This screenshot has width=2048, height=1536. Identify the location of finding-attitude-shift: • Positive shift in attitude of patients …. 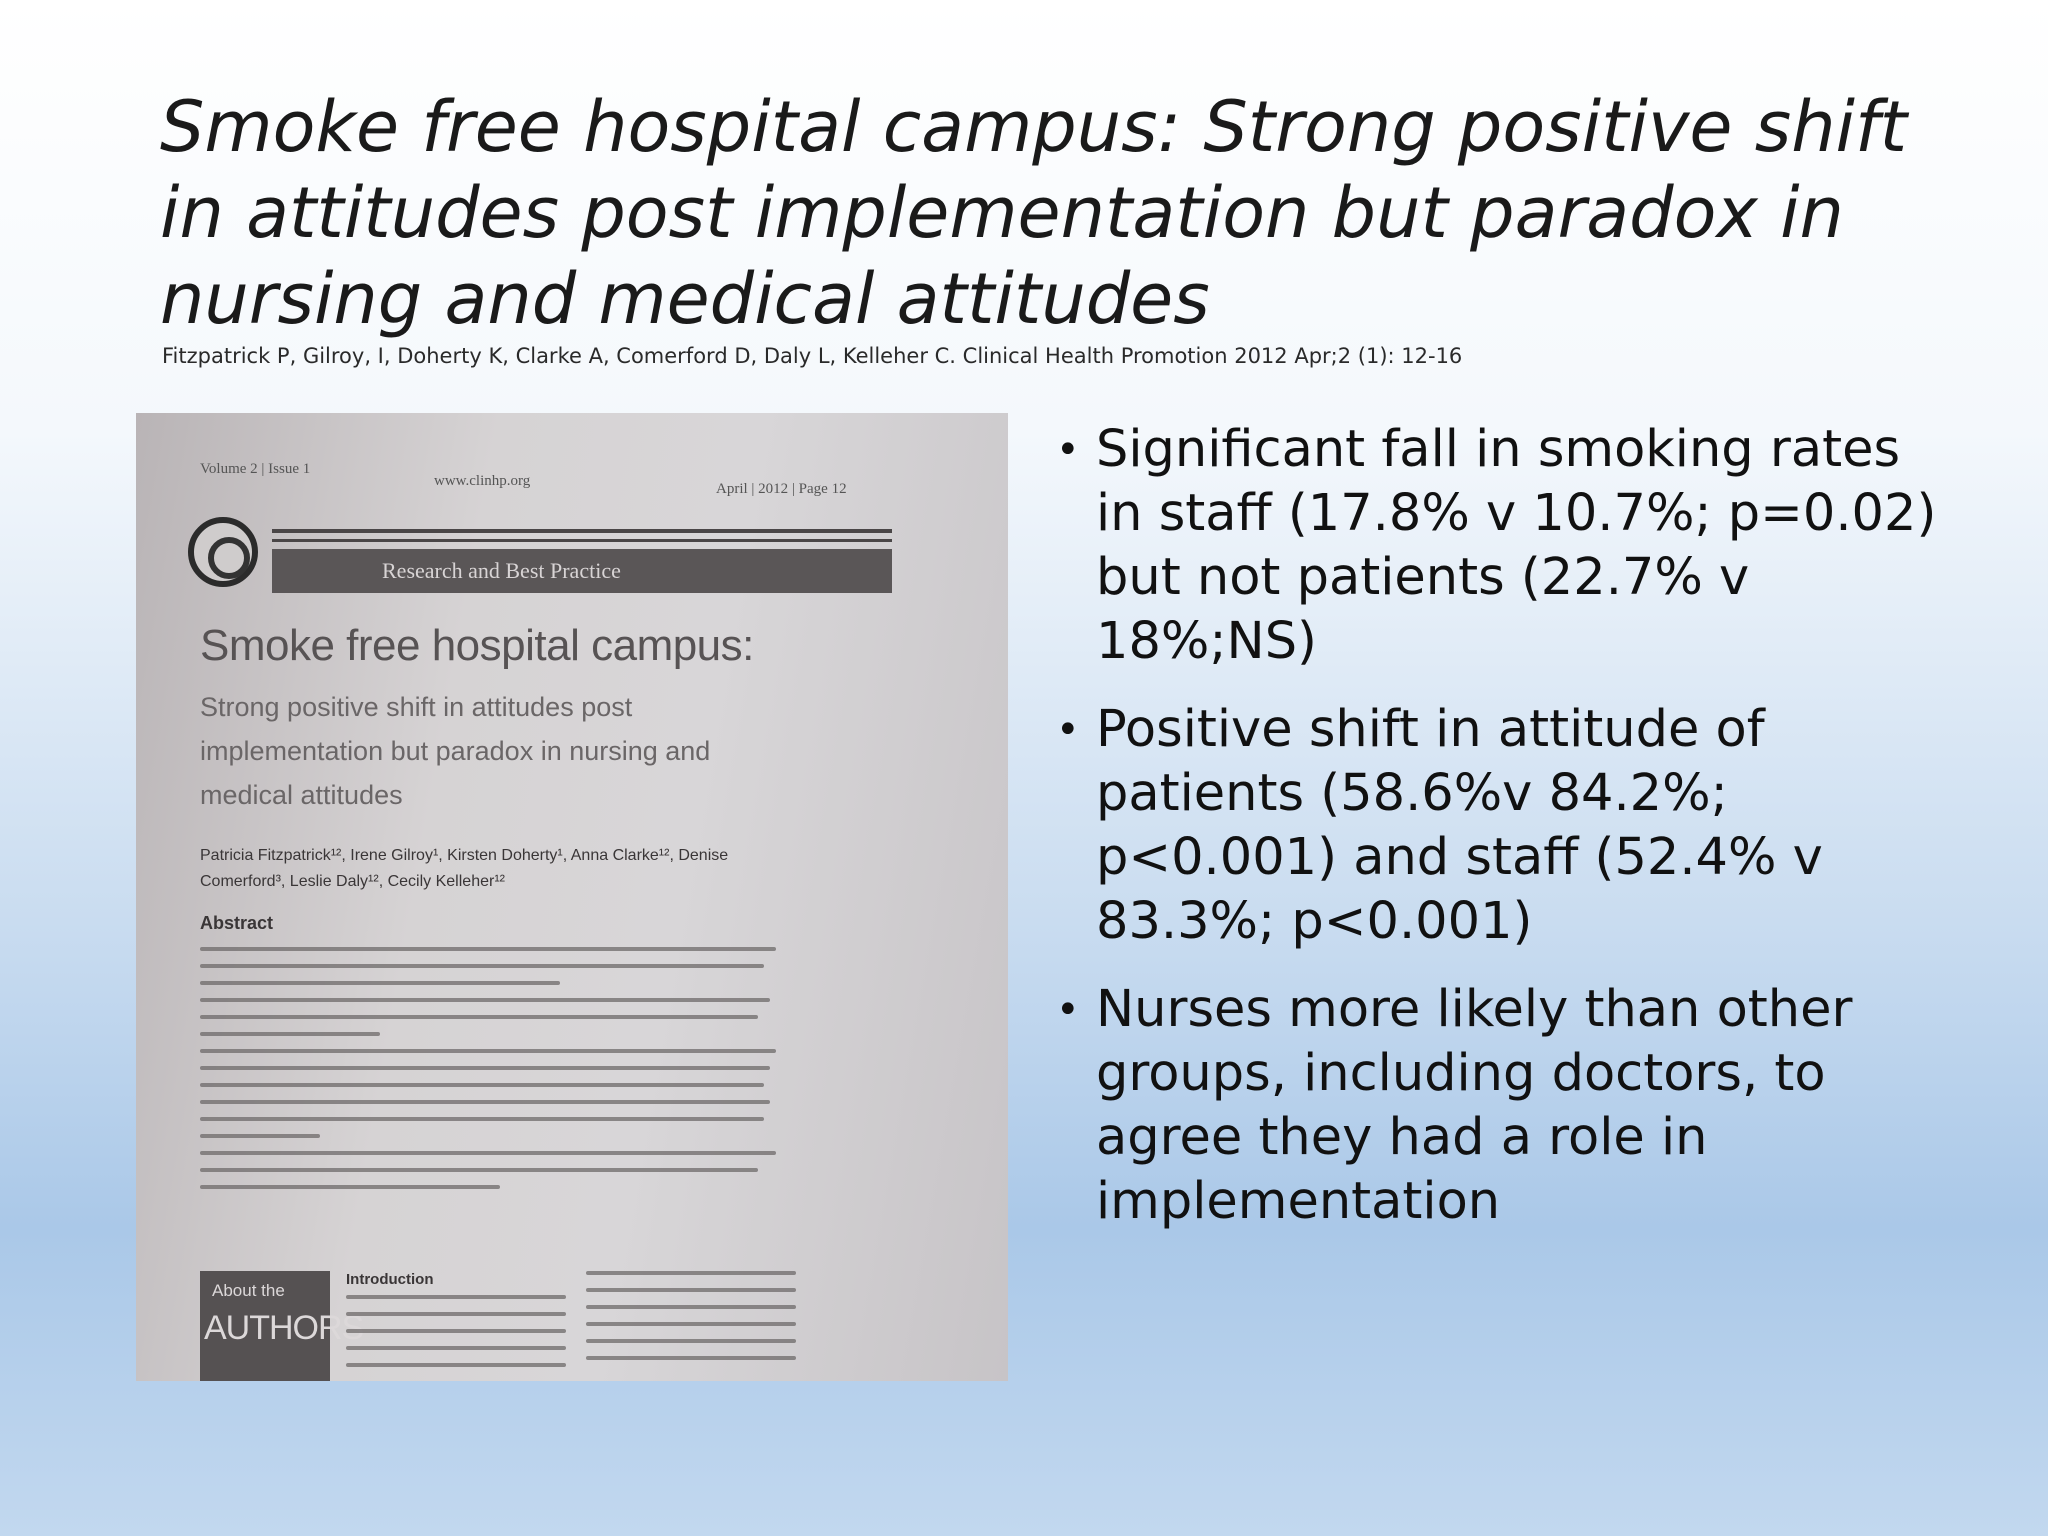
(1506, 826).